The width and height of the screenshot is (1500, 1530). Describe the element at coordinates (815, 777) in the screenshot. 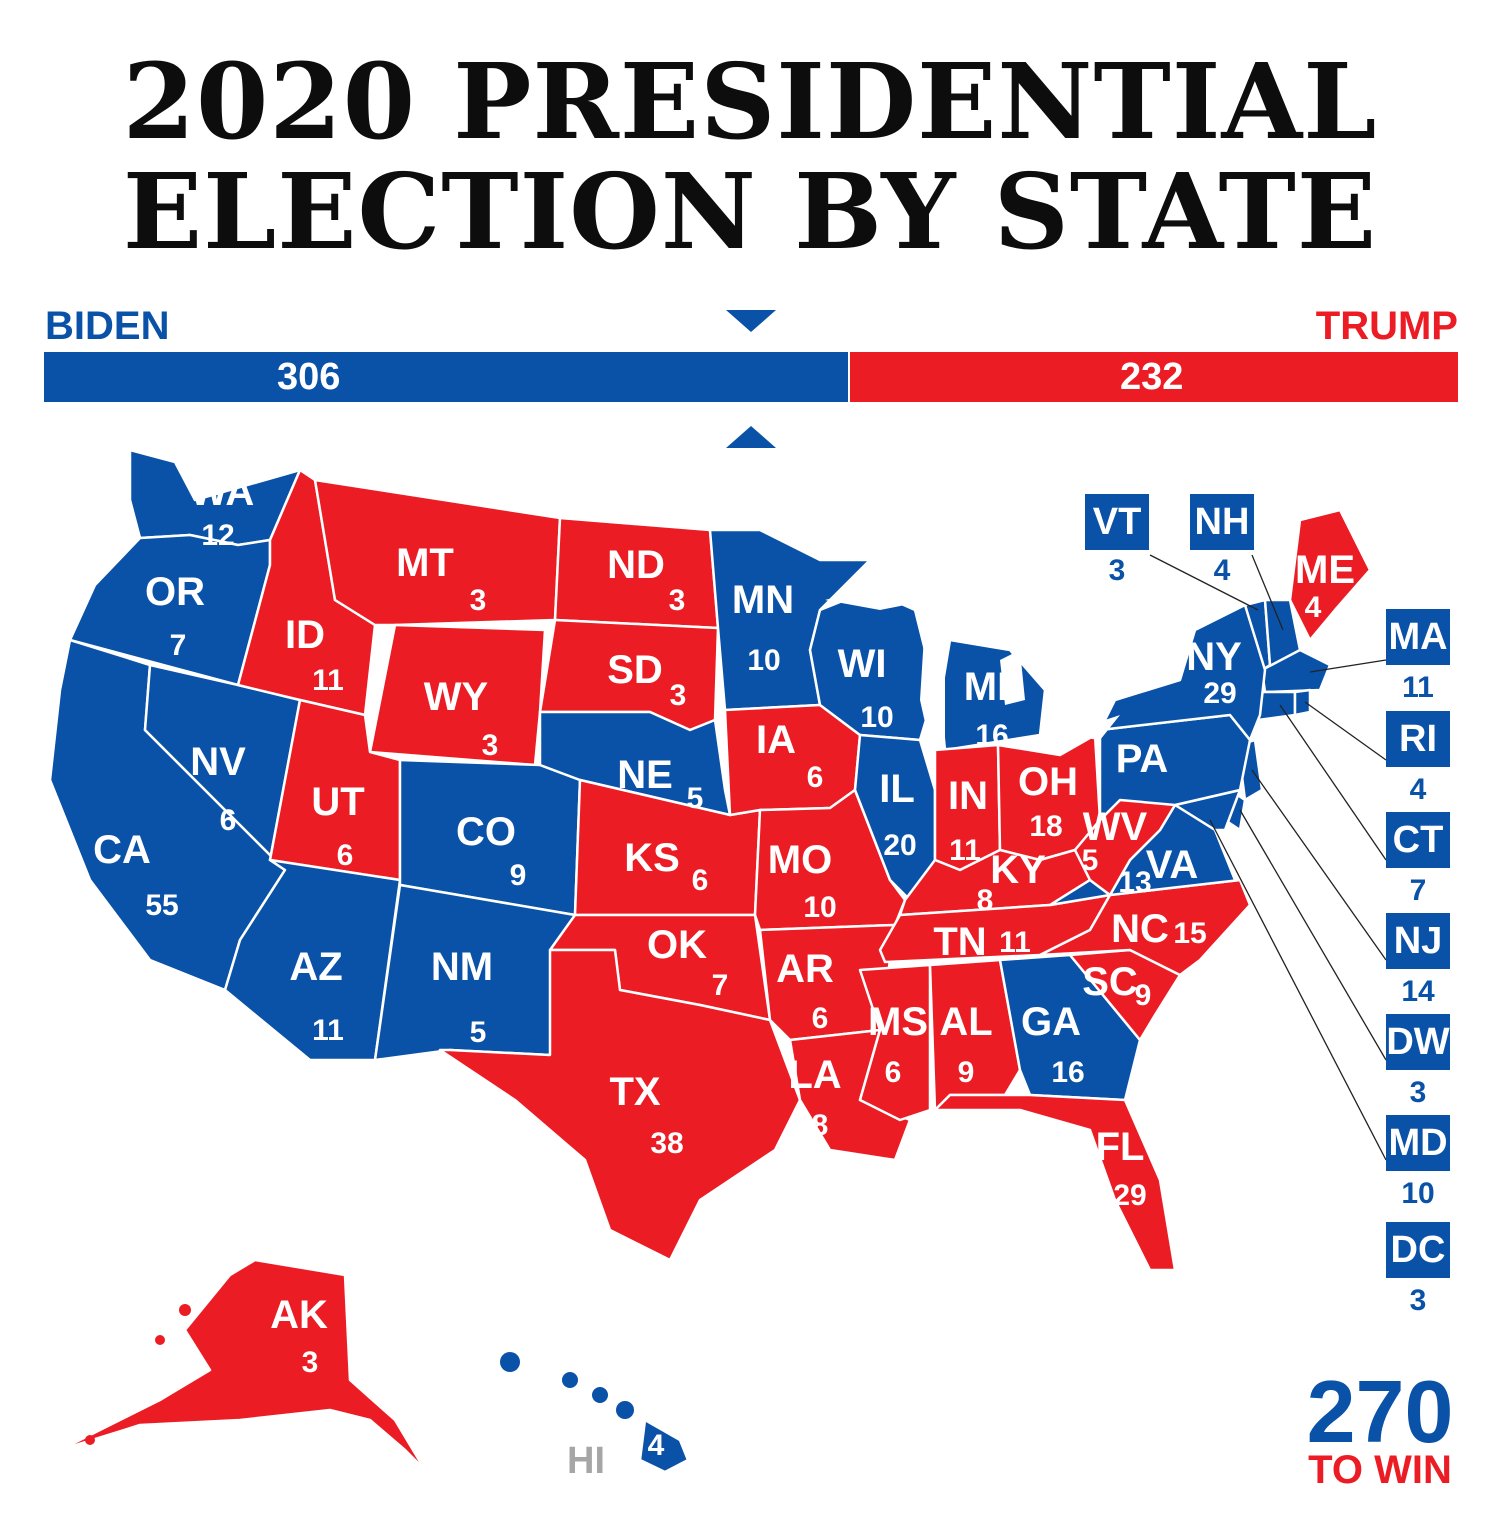

I see `state-ev-ia: 6` at that location.